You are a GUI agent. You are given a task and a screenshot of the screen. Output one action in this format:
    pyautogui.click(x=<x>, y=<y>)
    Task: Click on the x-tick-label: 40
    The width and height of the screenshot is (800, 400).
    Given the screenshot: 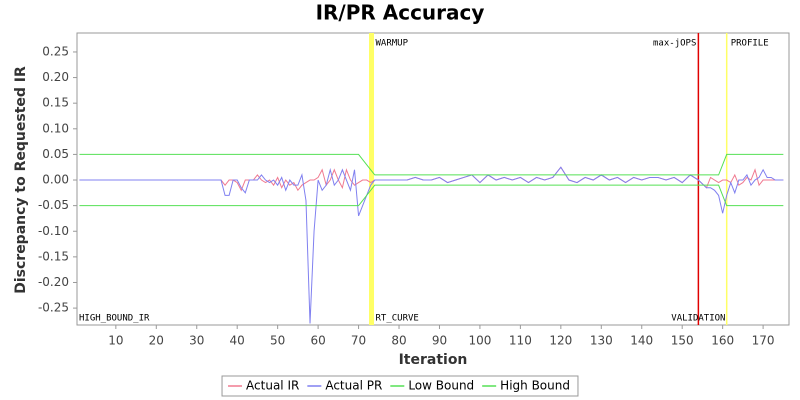 What is the action you would take?
    pyautogui.click(x=237, y=341)
    